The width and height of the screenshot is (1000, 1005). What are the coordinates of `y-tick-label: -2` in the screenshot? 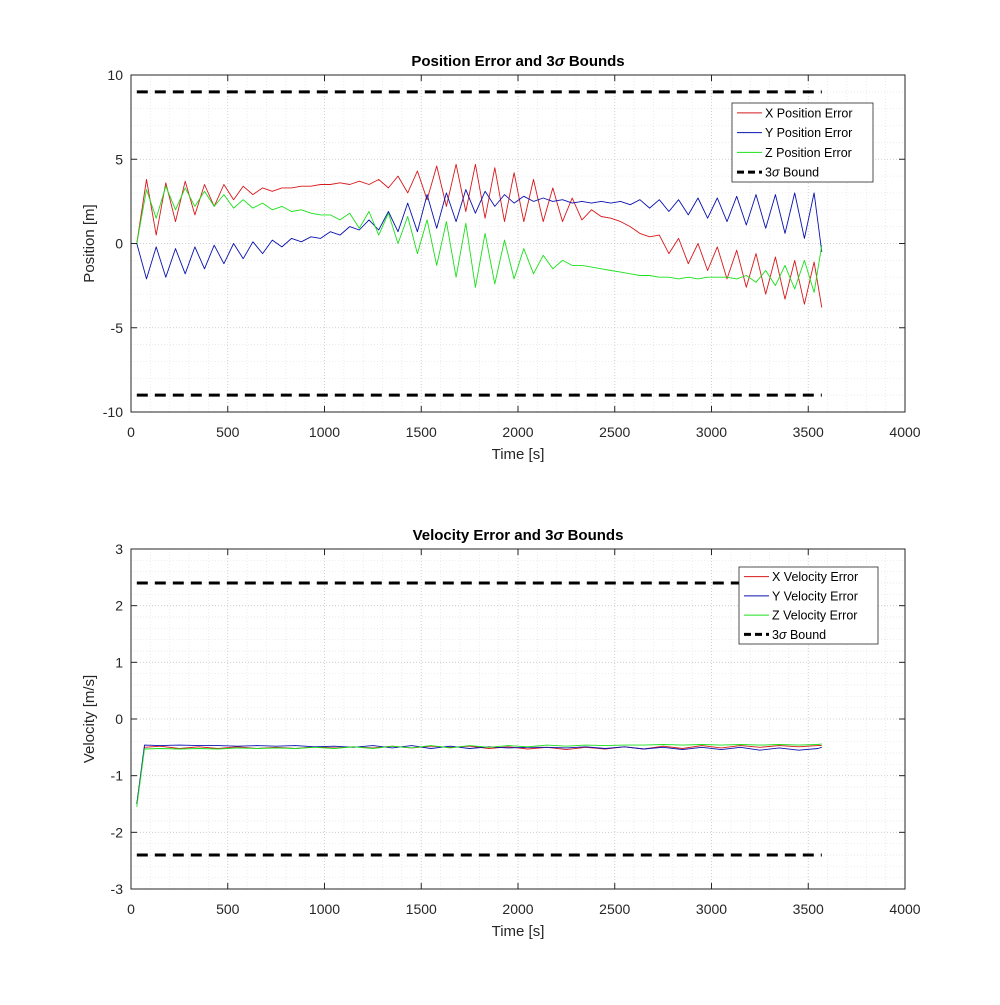 It's located at (117, 832).